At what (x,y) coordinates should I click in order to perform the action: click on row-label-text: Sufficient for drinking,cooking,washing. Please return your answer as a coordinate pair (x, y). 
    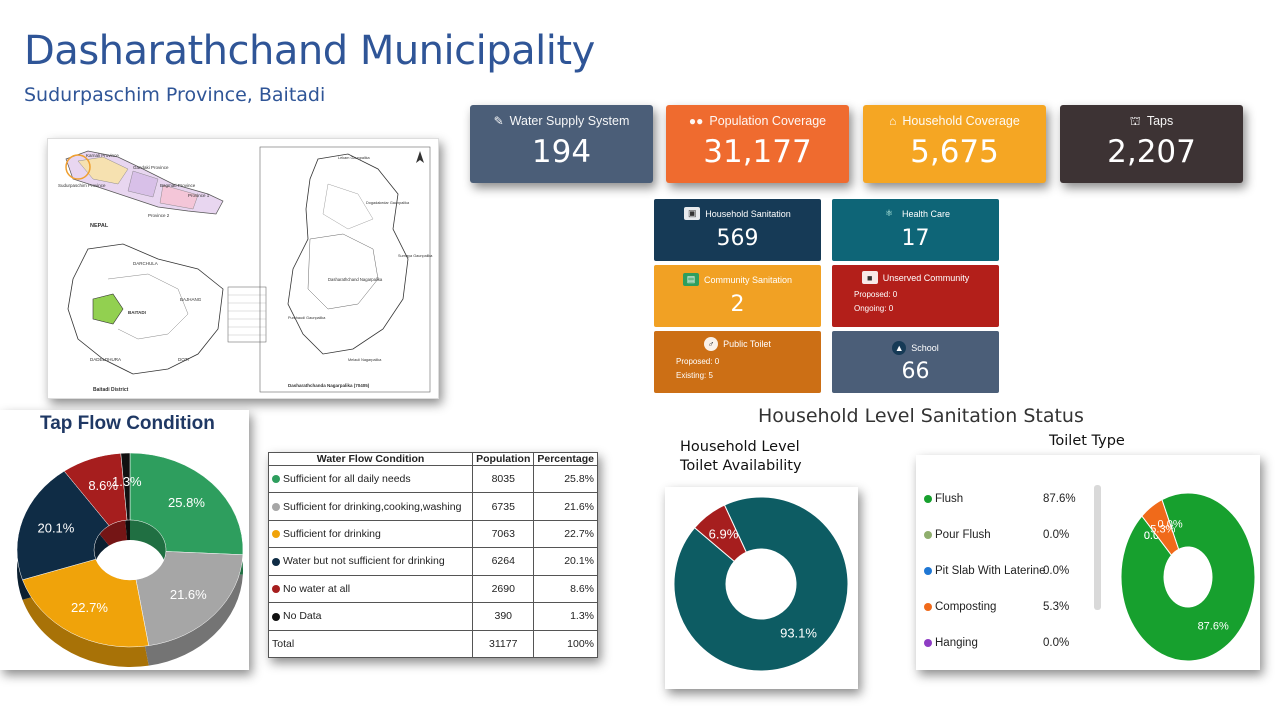
    Looking at the image, I should click on (372, 506).